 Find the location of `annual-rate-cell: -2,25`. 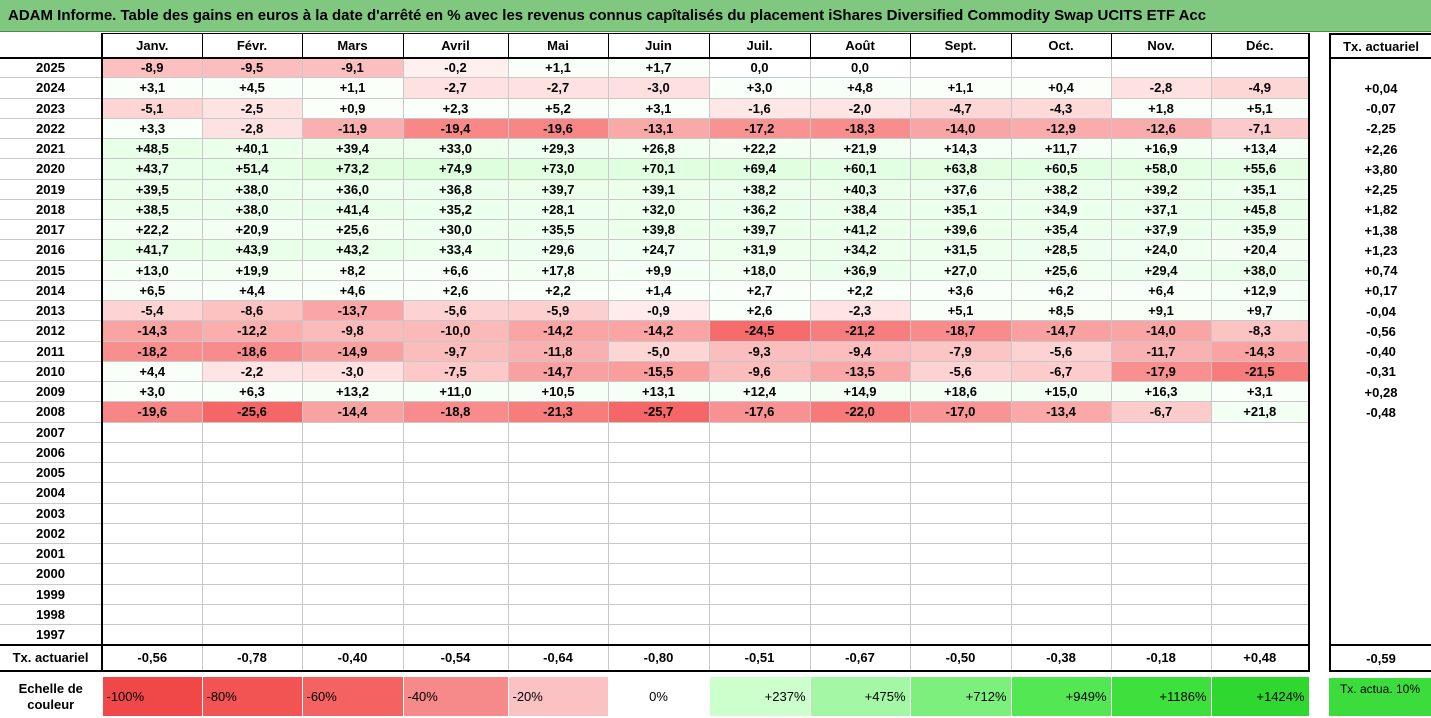

annual-rate-cell: -2,25 is located at coordinates (1380, 128).